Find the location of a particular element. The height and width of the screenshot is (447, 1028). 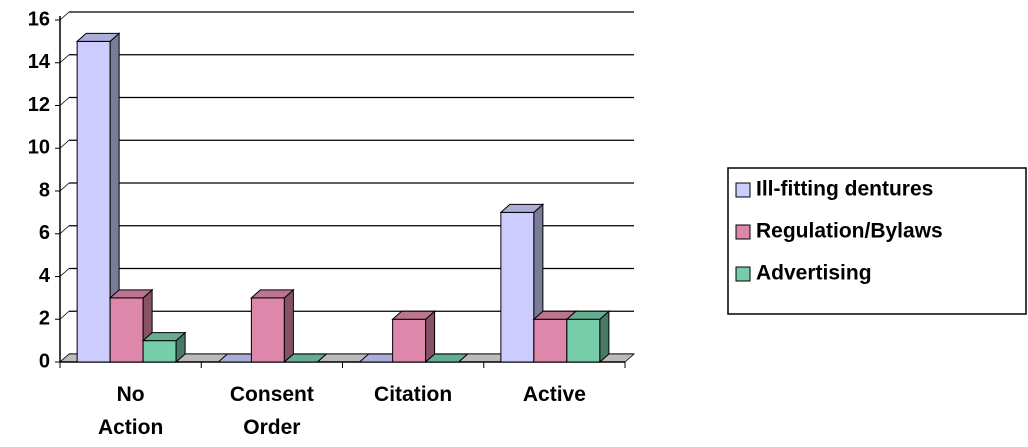

y-tick-label: 4 is located at coordinates (45, 276).